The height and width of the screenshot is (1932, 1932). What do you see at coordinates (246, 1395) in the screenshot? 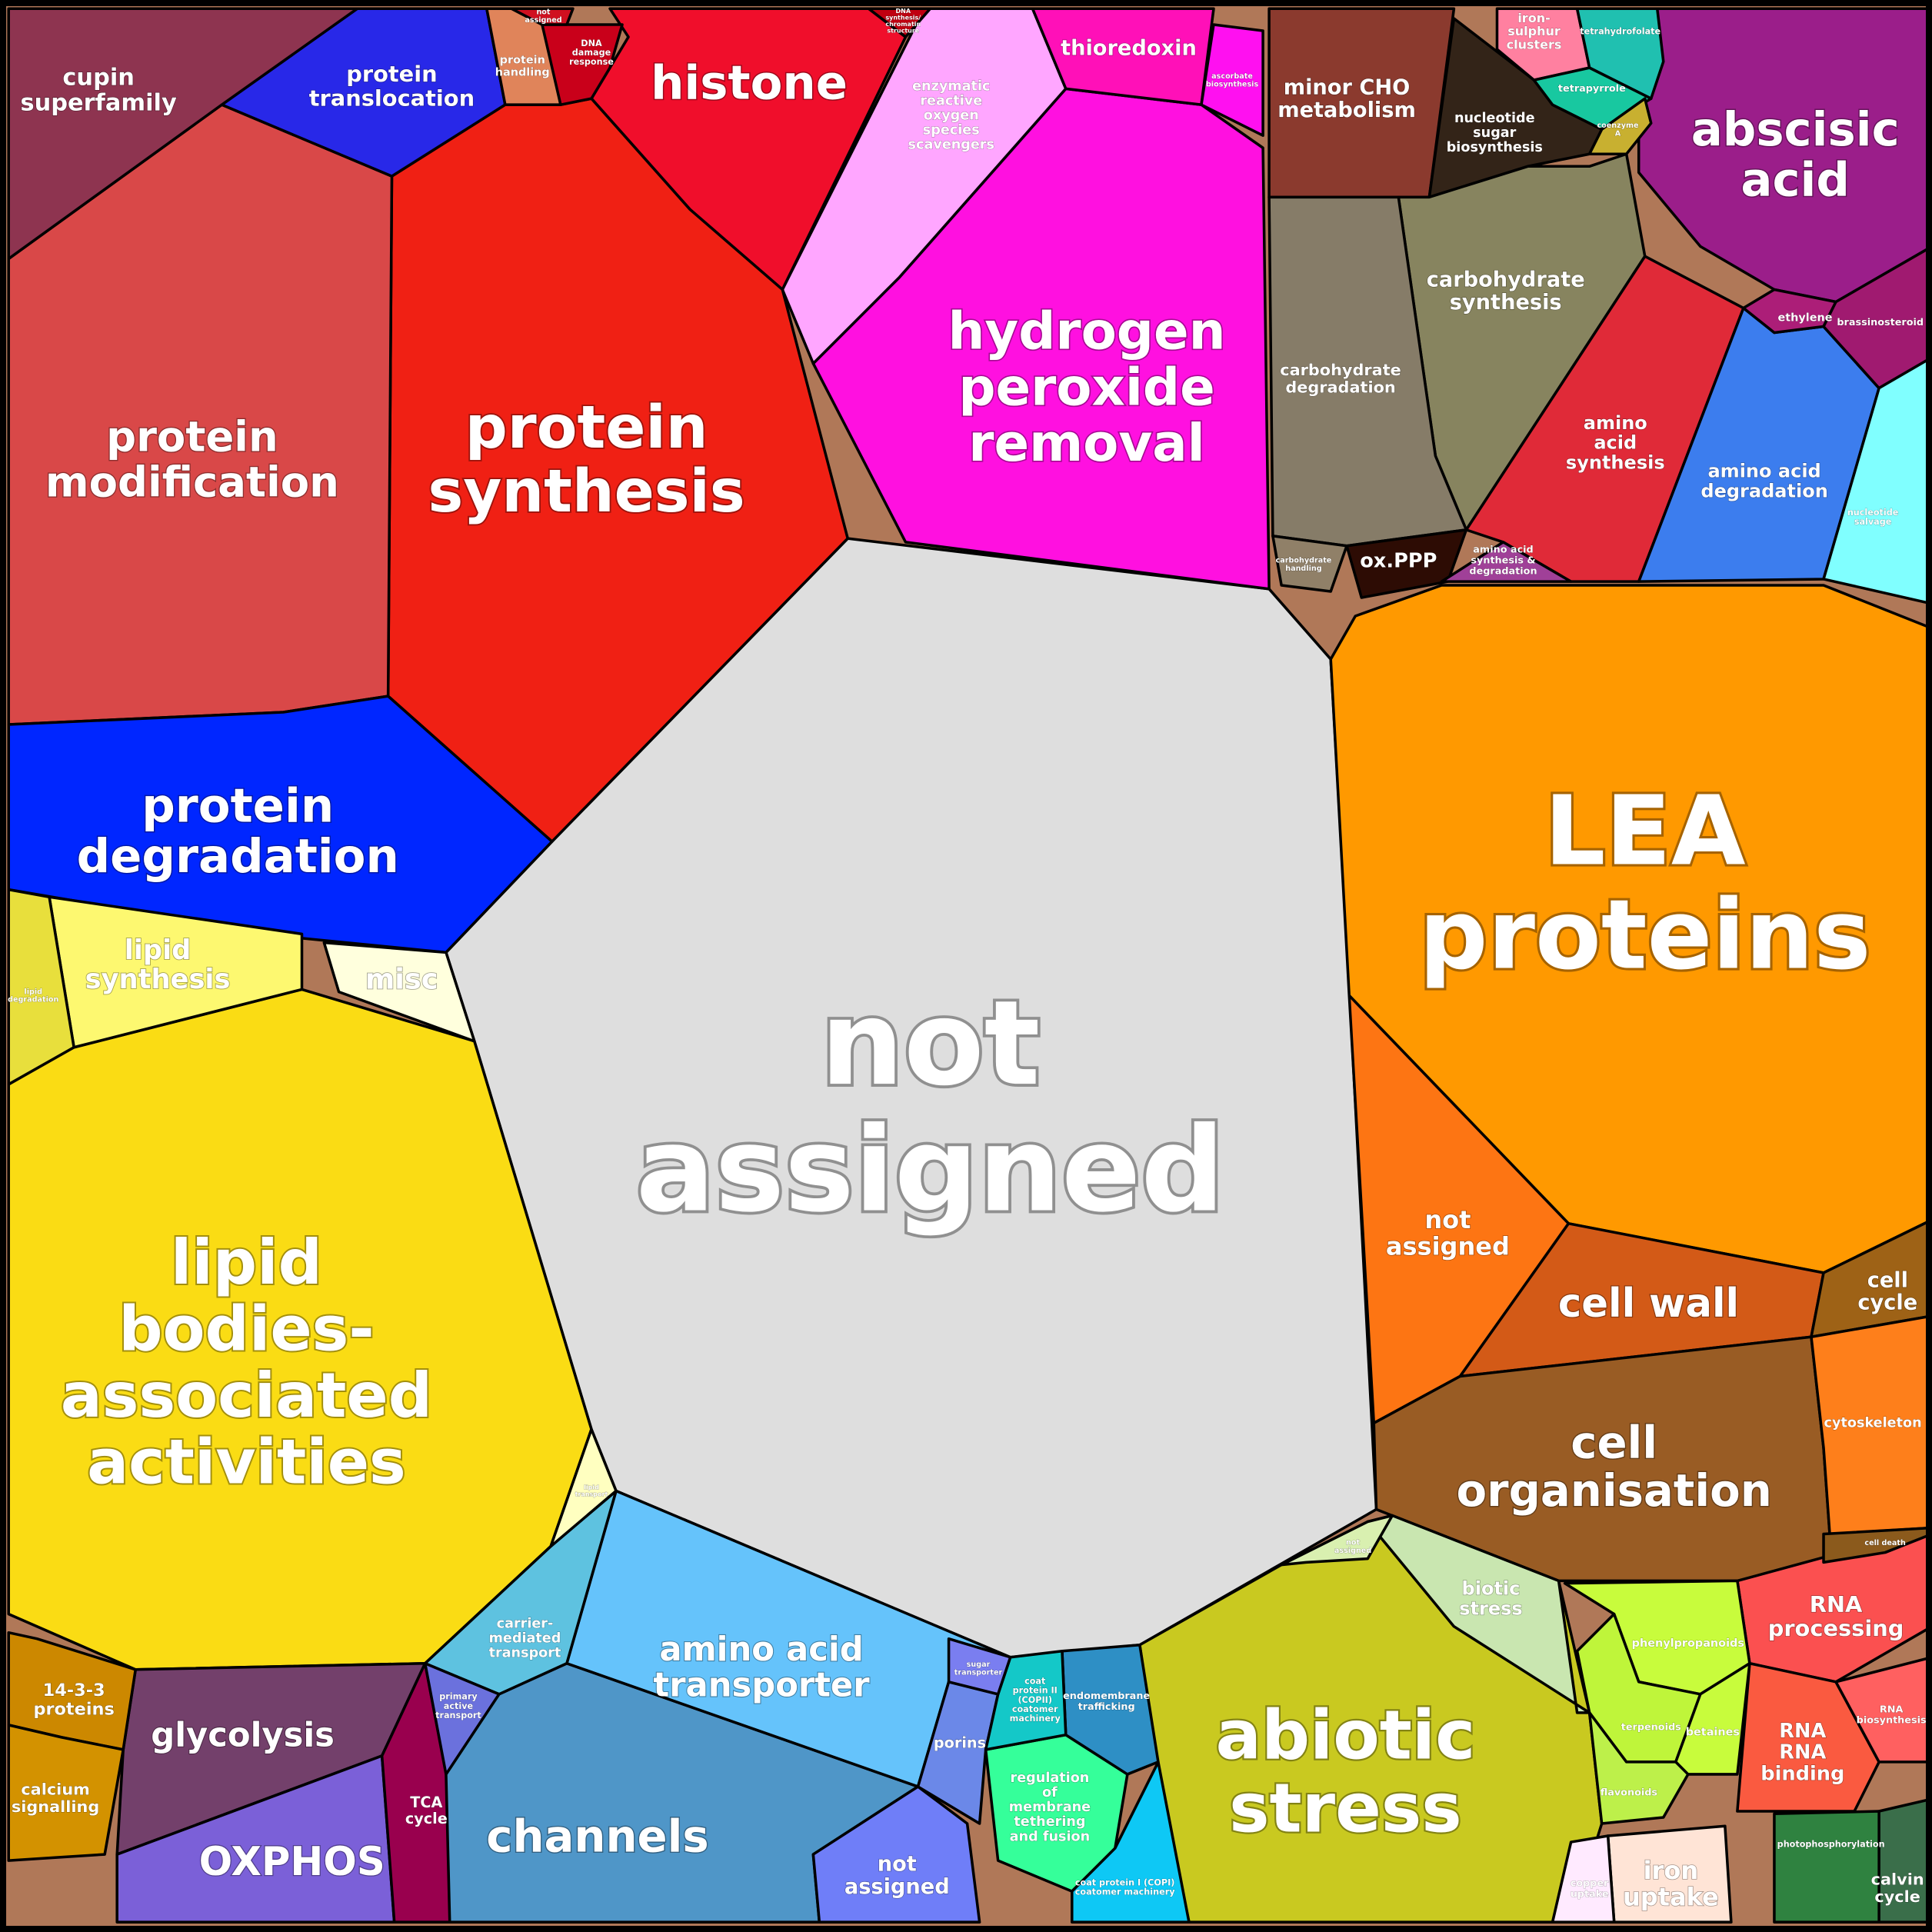
I see `cell-label: associated` at bounding box center [246, 1395].